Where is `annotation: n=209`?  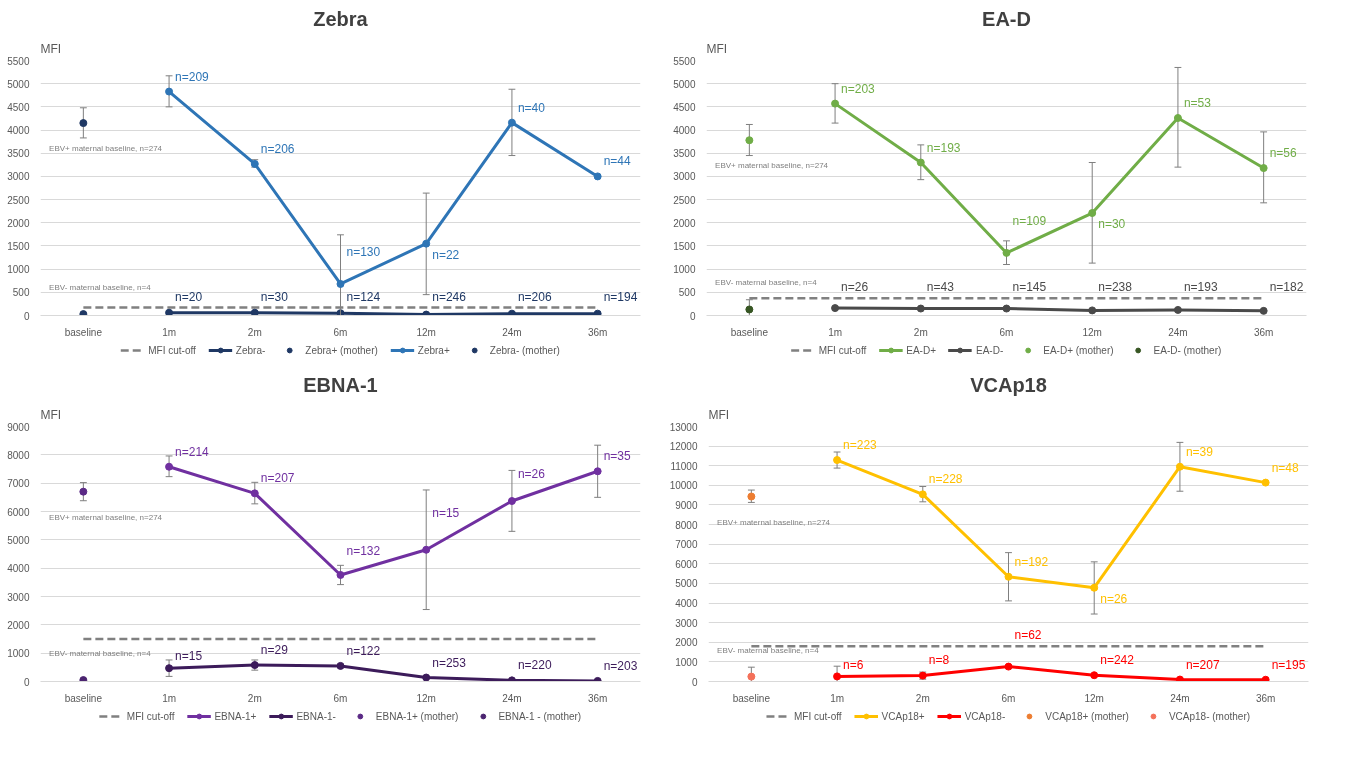
annotation: n=209 is located at coordinates (192, 76).